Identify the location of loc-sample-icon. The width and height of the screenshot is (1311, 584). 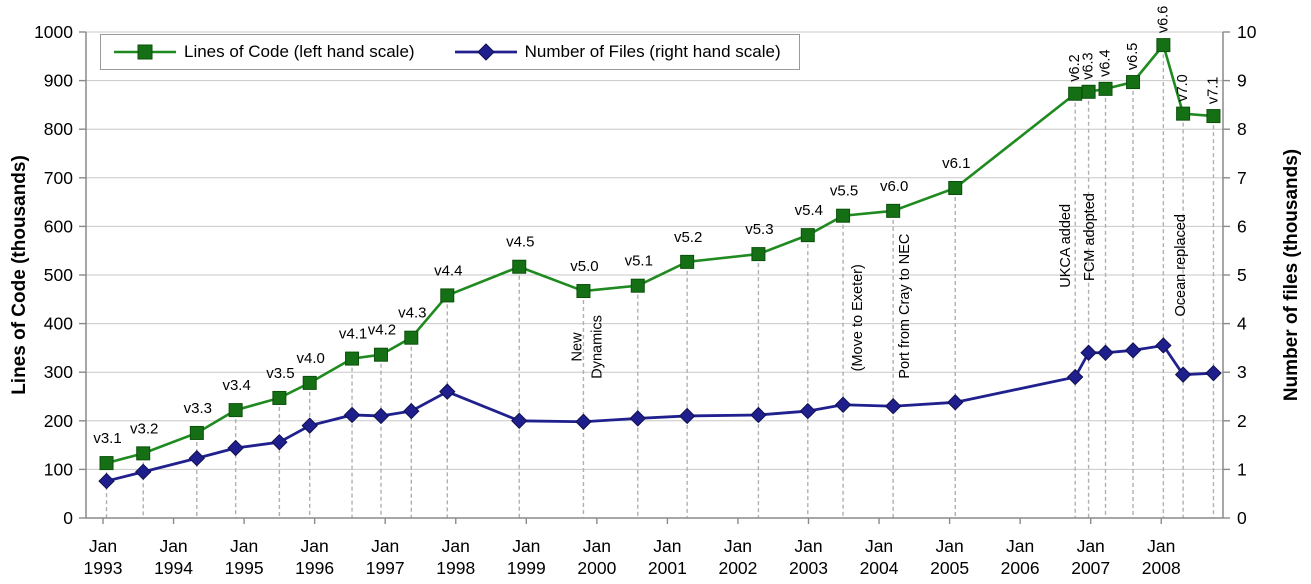
(145, 52).